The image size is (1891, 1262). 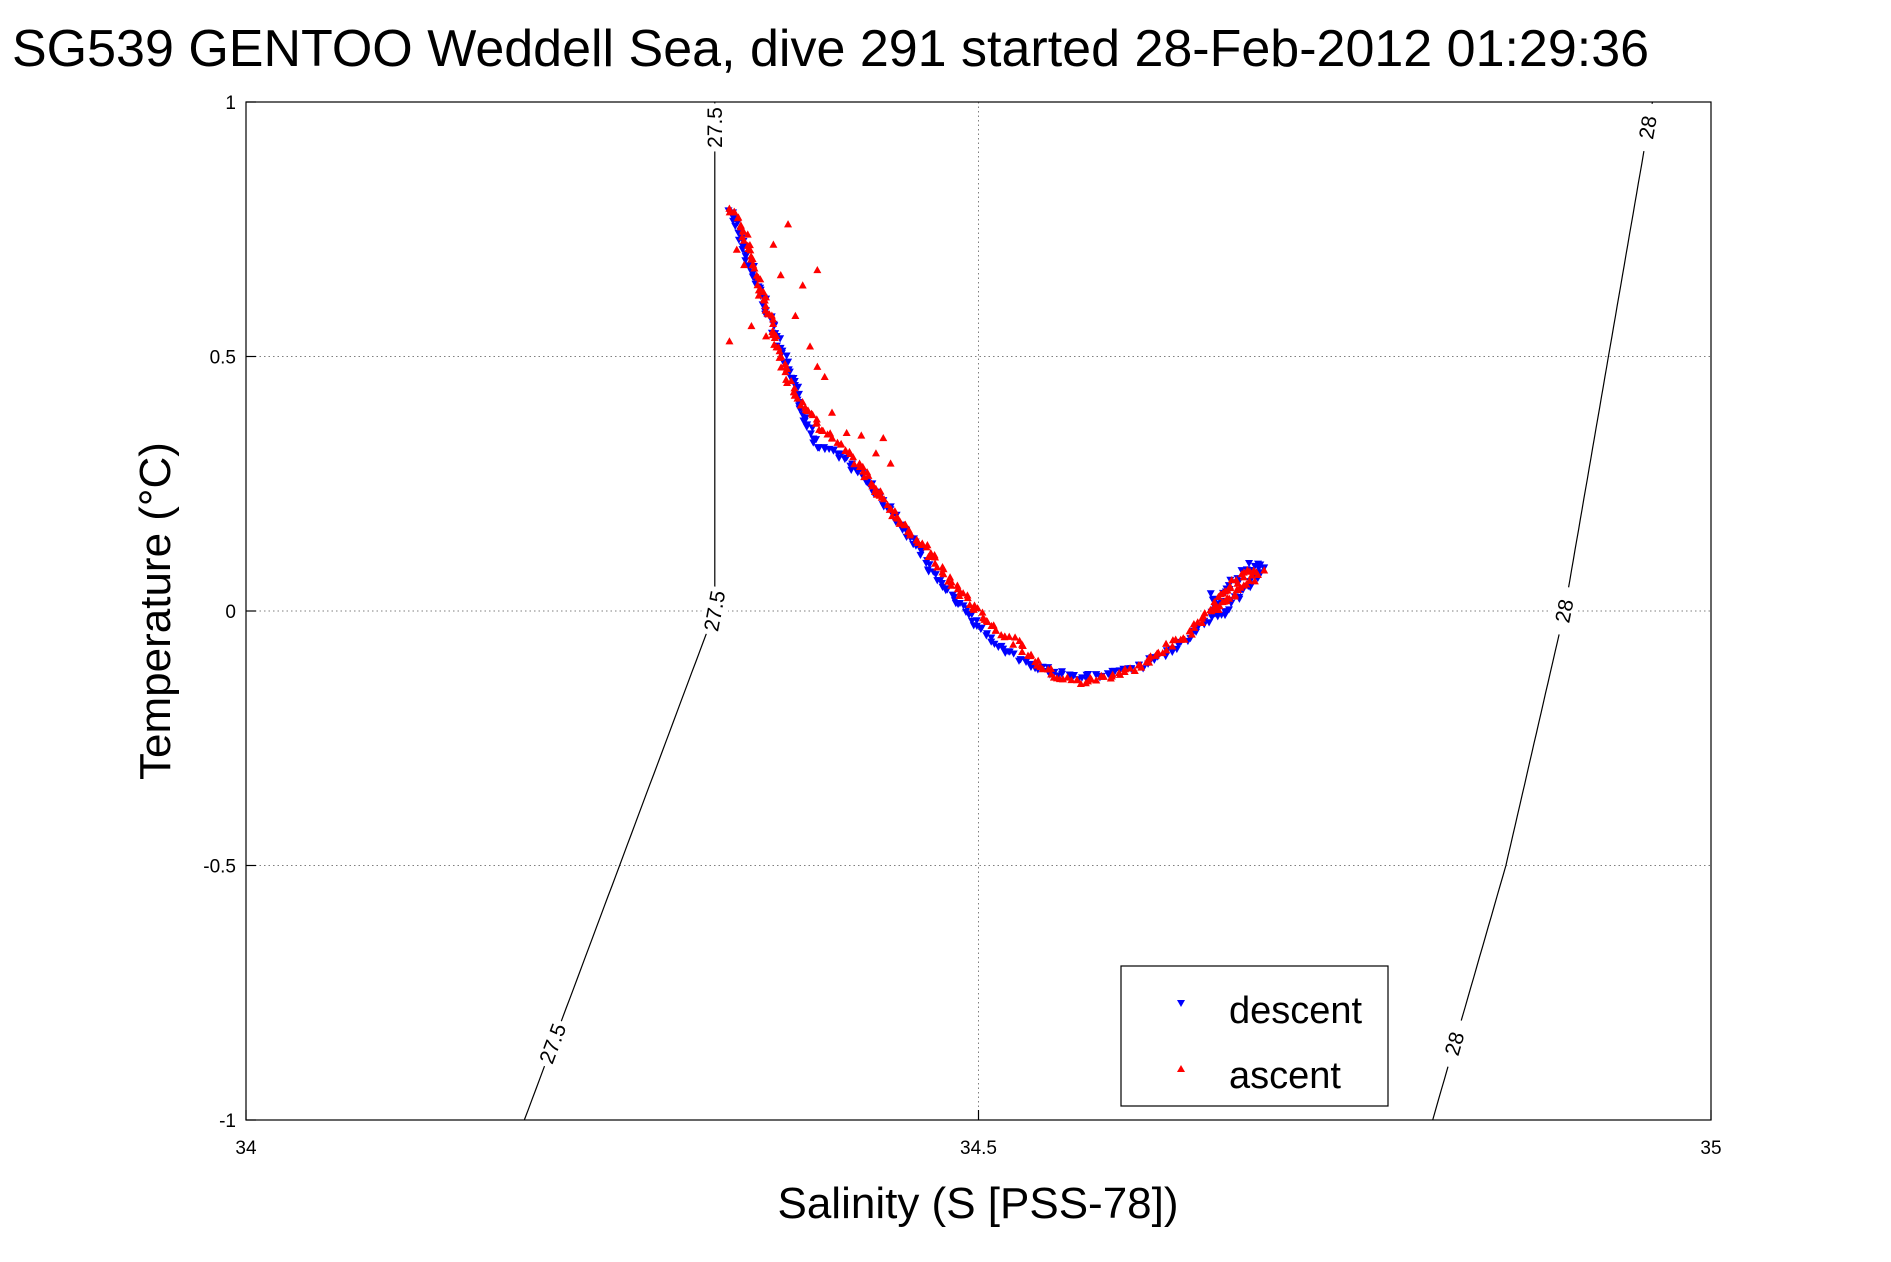 I want to click on legend-descent-marker, so click(x=1181, y=1003).